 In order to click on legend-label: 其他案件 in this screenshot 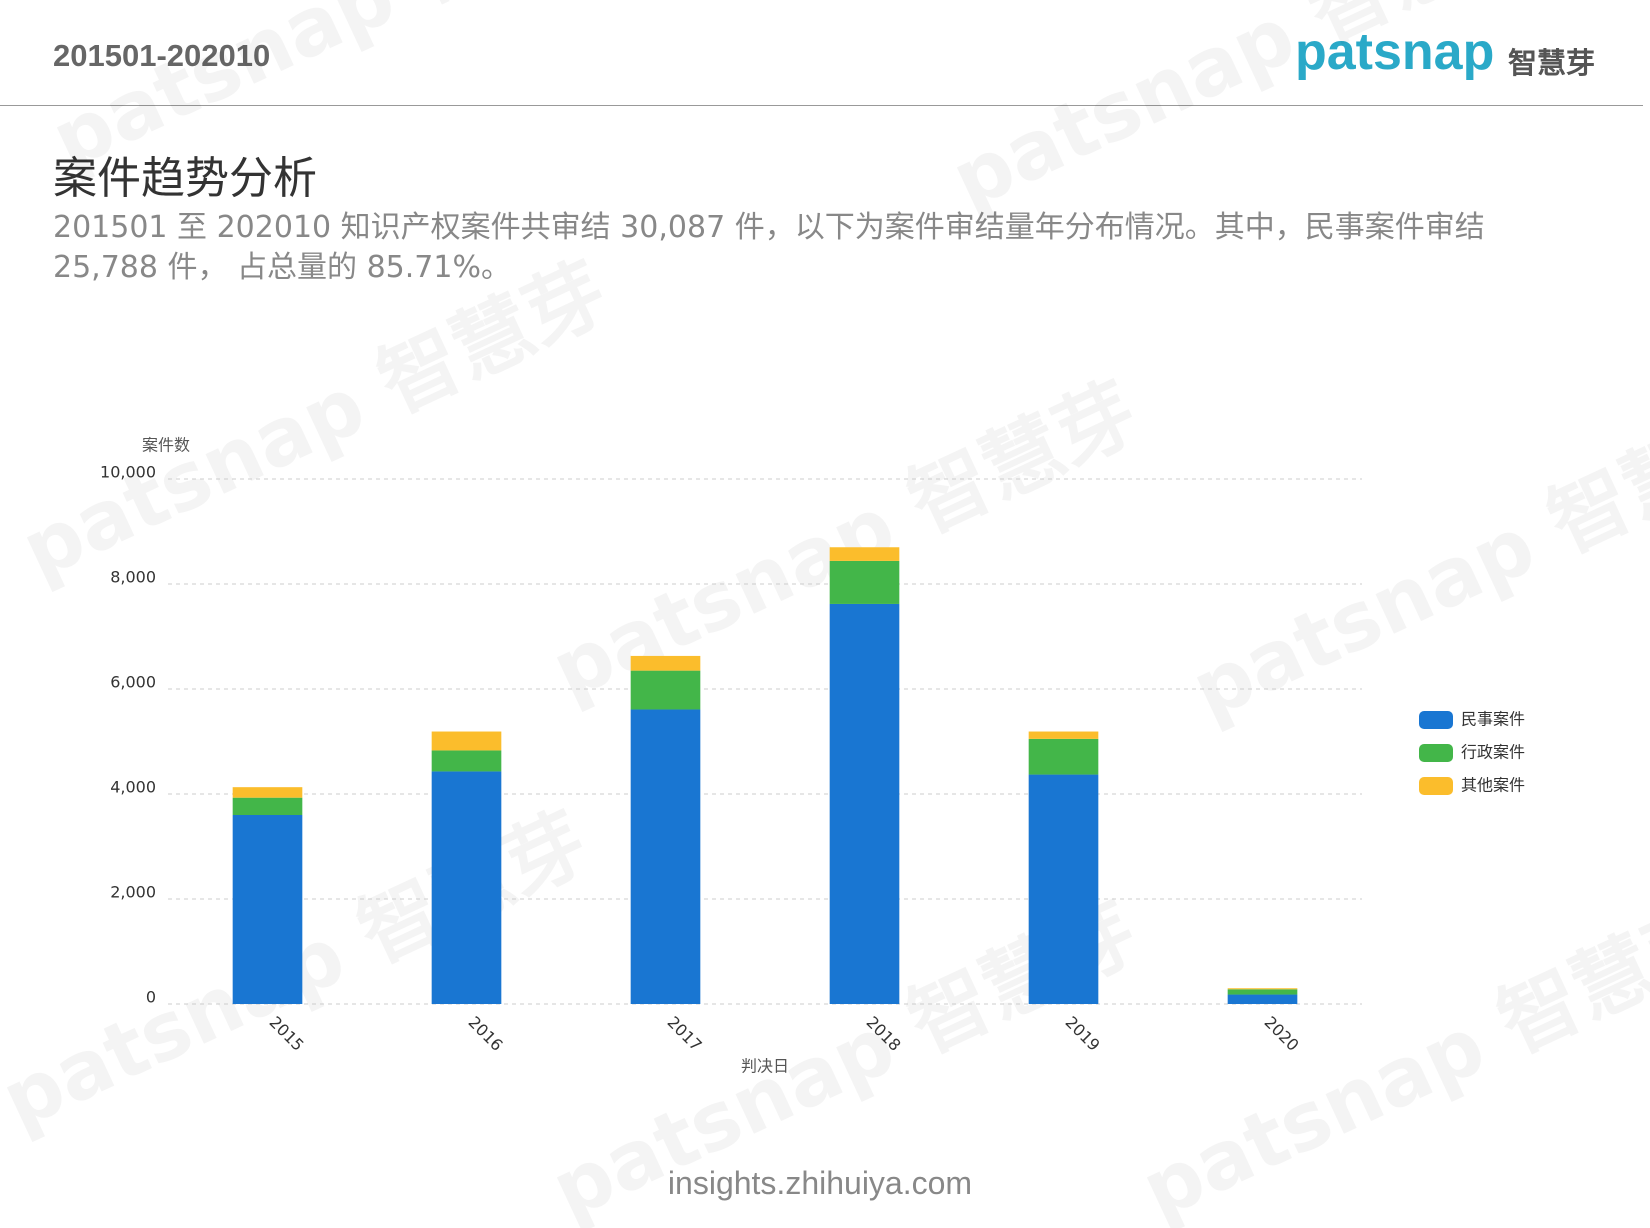, I will do `click(1493, 785)`.